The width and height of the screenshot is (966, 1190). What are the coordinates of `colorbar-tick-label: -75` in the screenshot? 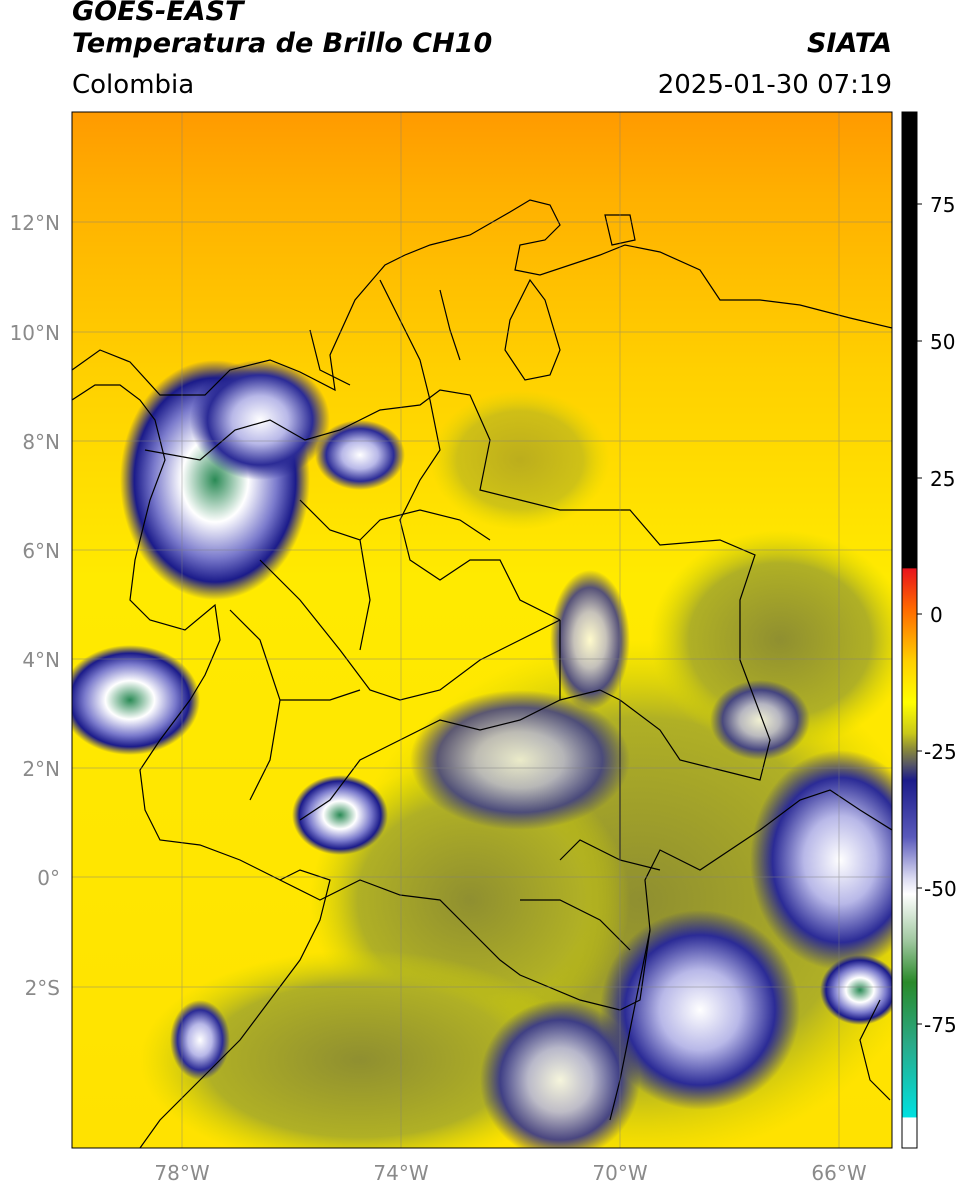 It's located at (940, 1025).